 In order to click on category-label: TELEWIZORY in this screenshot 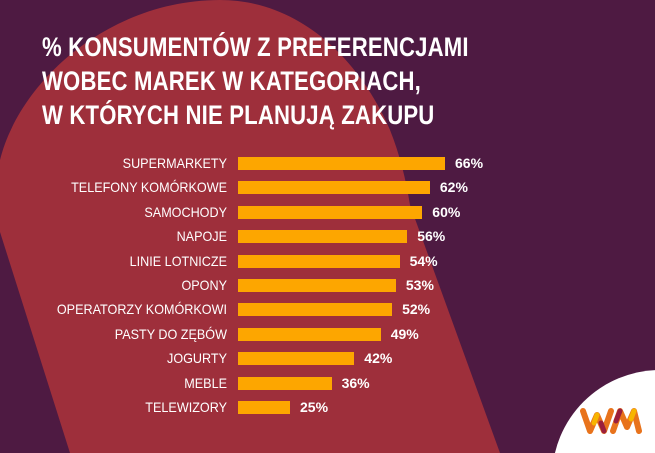, I will do `click(186, 407)`.